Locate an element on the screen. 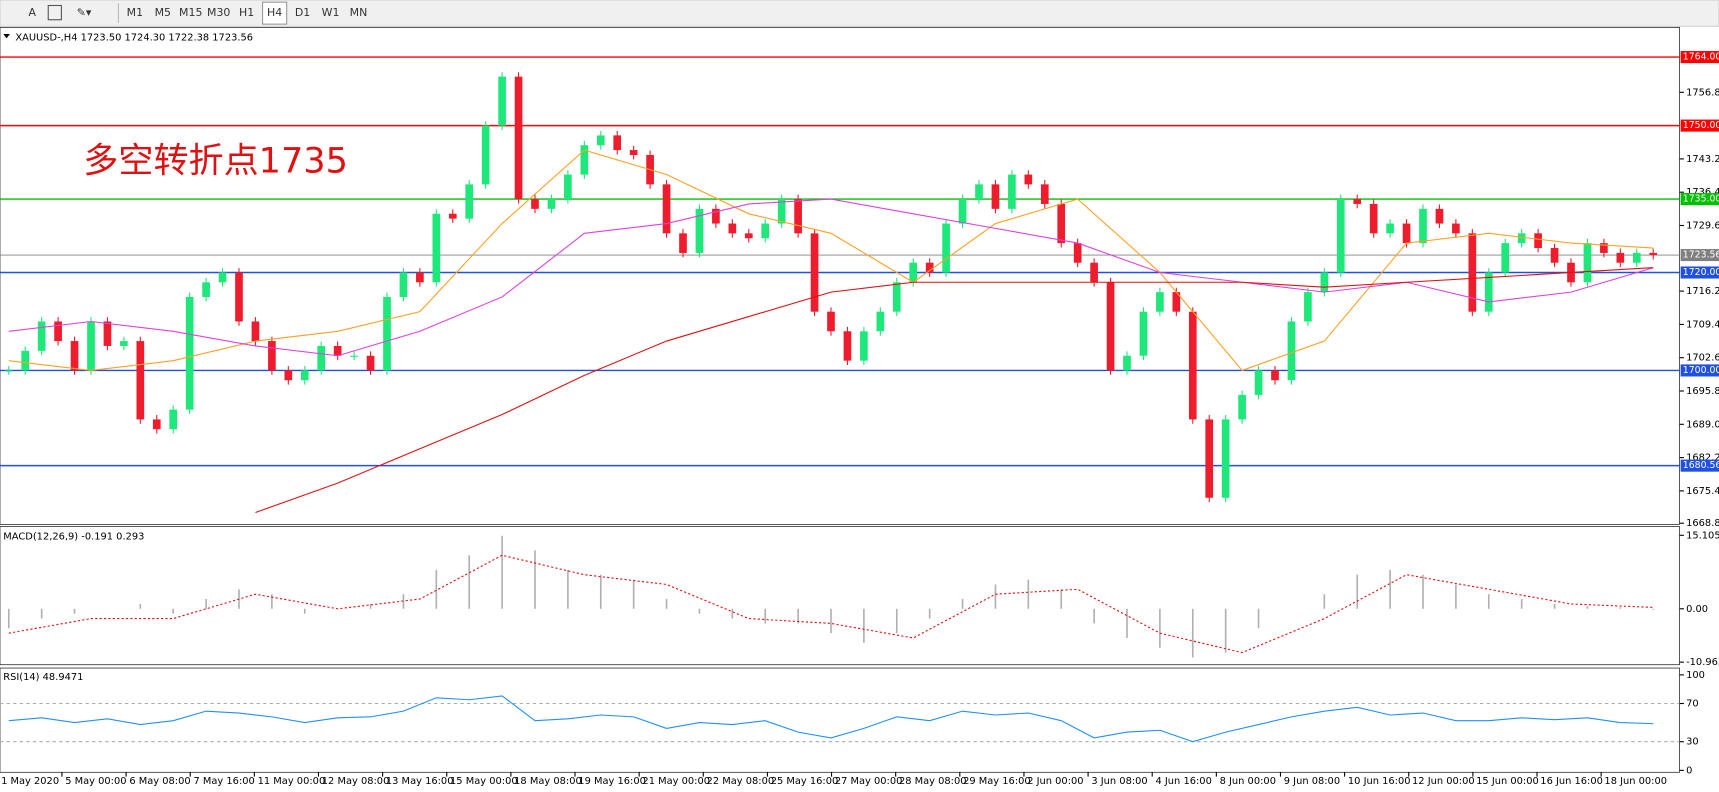 The height and width of the screenshot is (792, 1719). level-label: 1735.00 is located at coordinates (1701, 199).